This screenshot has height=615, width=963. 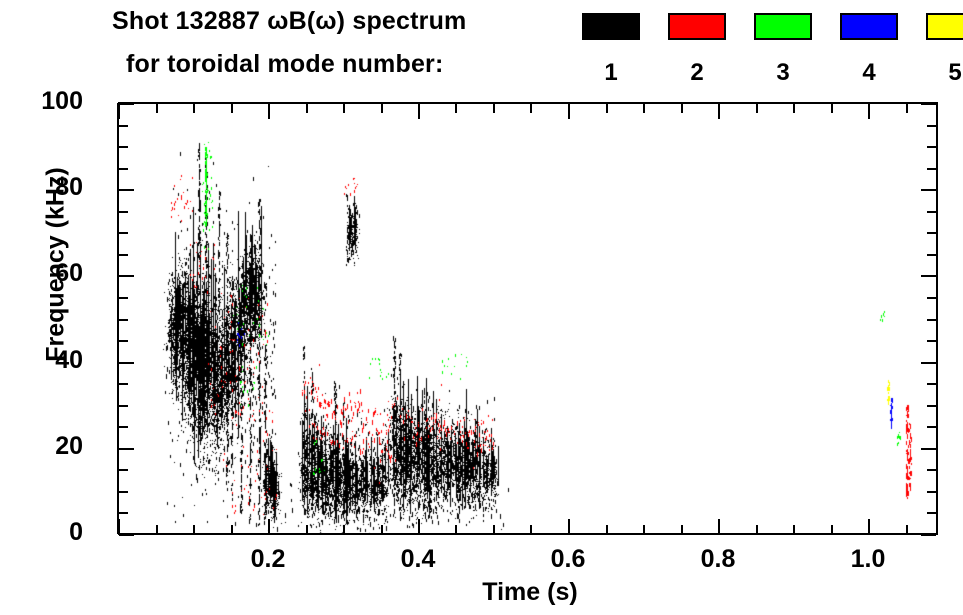 I want to click on legend-label-3: 3, so click(x=783, y=72).